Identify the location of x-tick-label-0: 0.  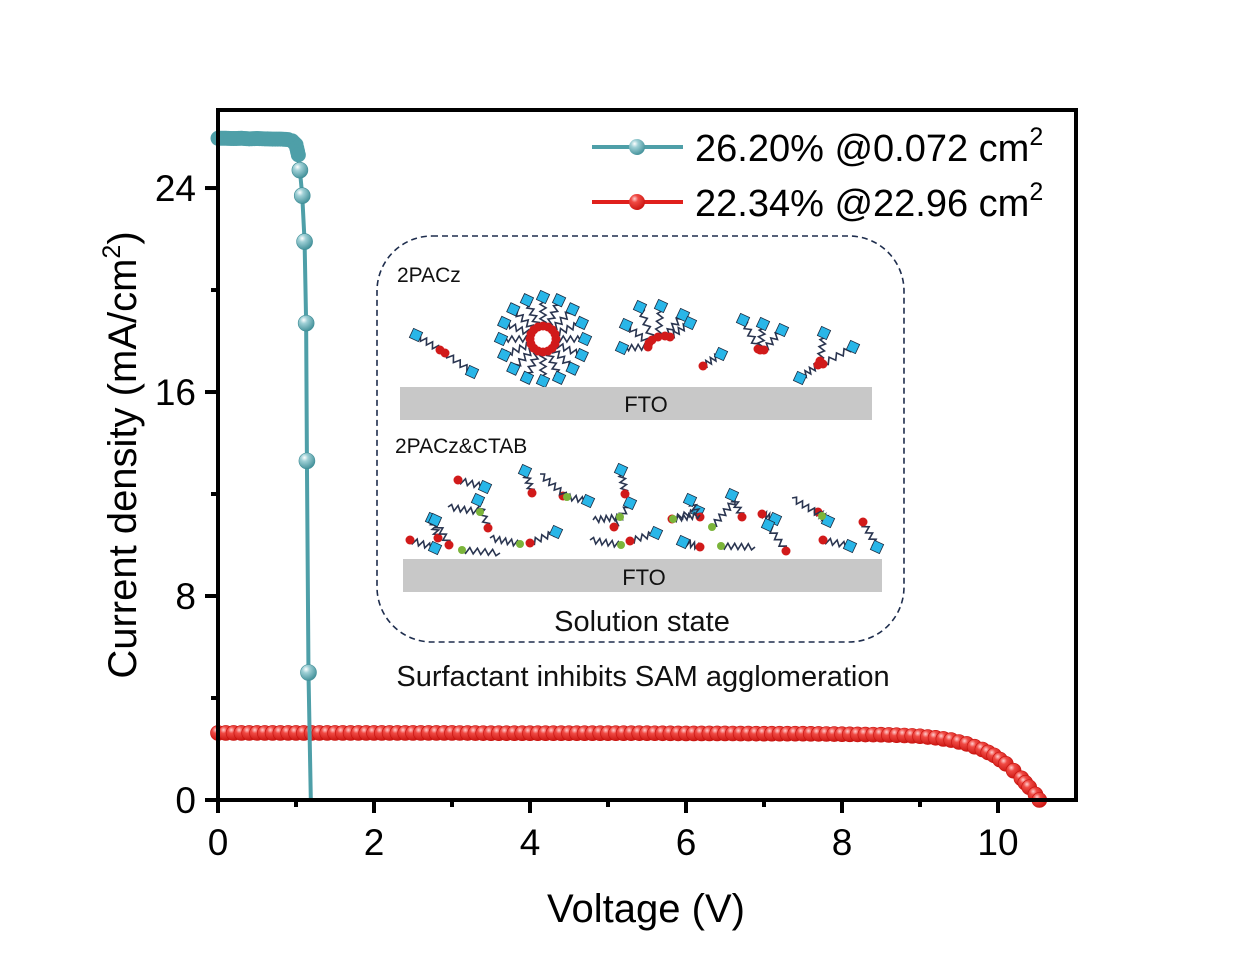
(218, 842).